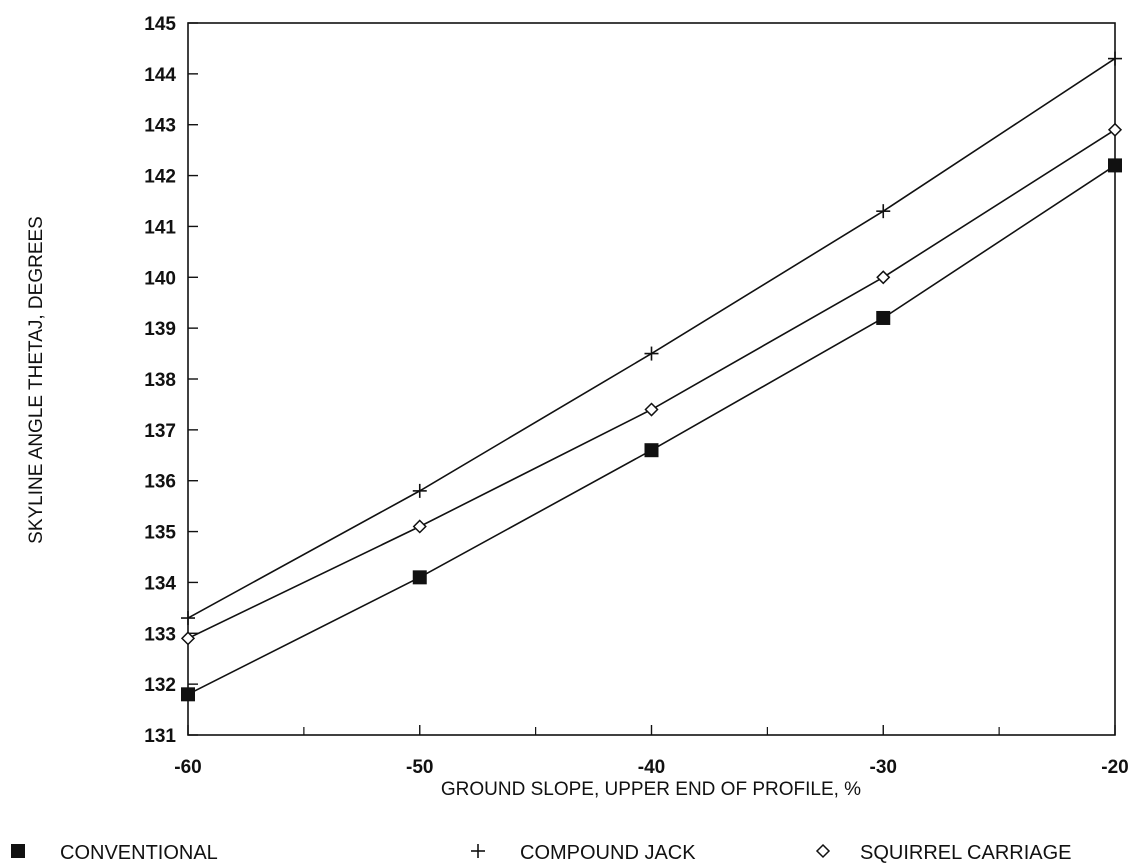 Image resolution: width=1135 pixels, height=865 pixels. Describe the element at coordinates (139, 853) in the screenshot. I see `legend-label-conventional: CONVENTIONAL` at that location.